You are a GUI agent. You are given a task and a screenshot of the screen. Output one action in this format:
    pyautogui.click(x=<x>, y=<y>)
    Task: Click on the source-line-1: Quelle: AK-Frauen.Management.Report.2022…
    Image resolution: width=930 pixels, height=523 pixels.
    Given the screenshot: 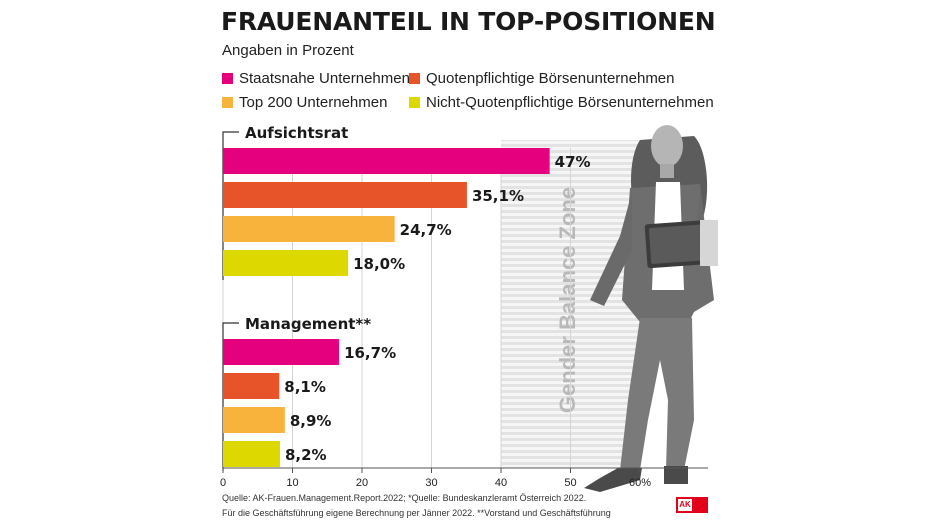 What is the action you would take?
    pyautogui.click(x=404, y=498)
    